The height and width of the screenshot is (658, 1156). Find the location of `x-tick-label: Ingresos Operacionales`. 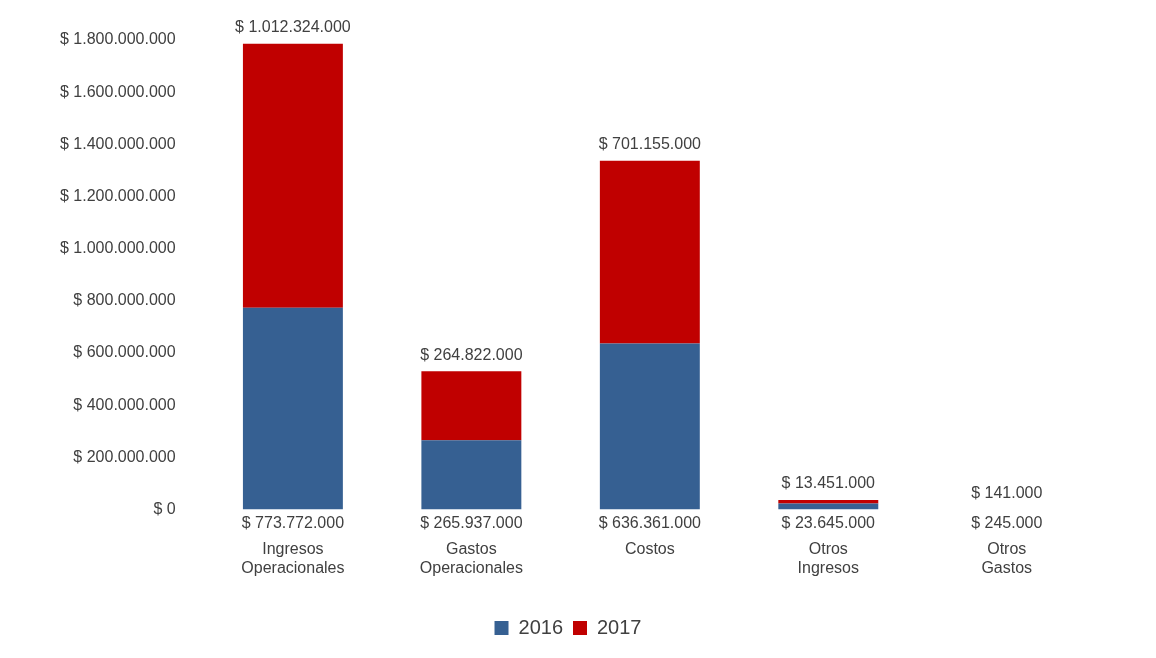

x-tick-label: Ingresos Operacionales is located at coordinates (293, 557).